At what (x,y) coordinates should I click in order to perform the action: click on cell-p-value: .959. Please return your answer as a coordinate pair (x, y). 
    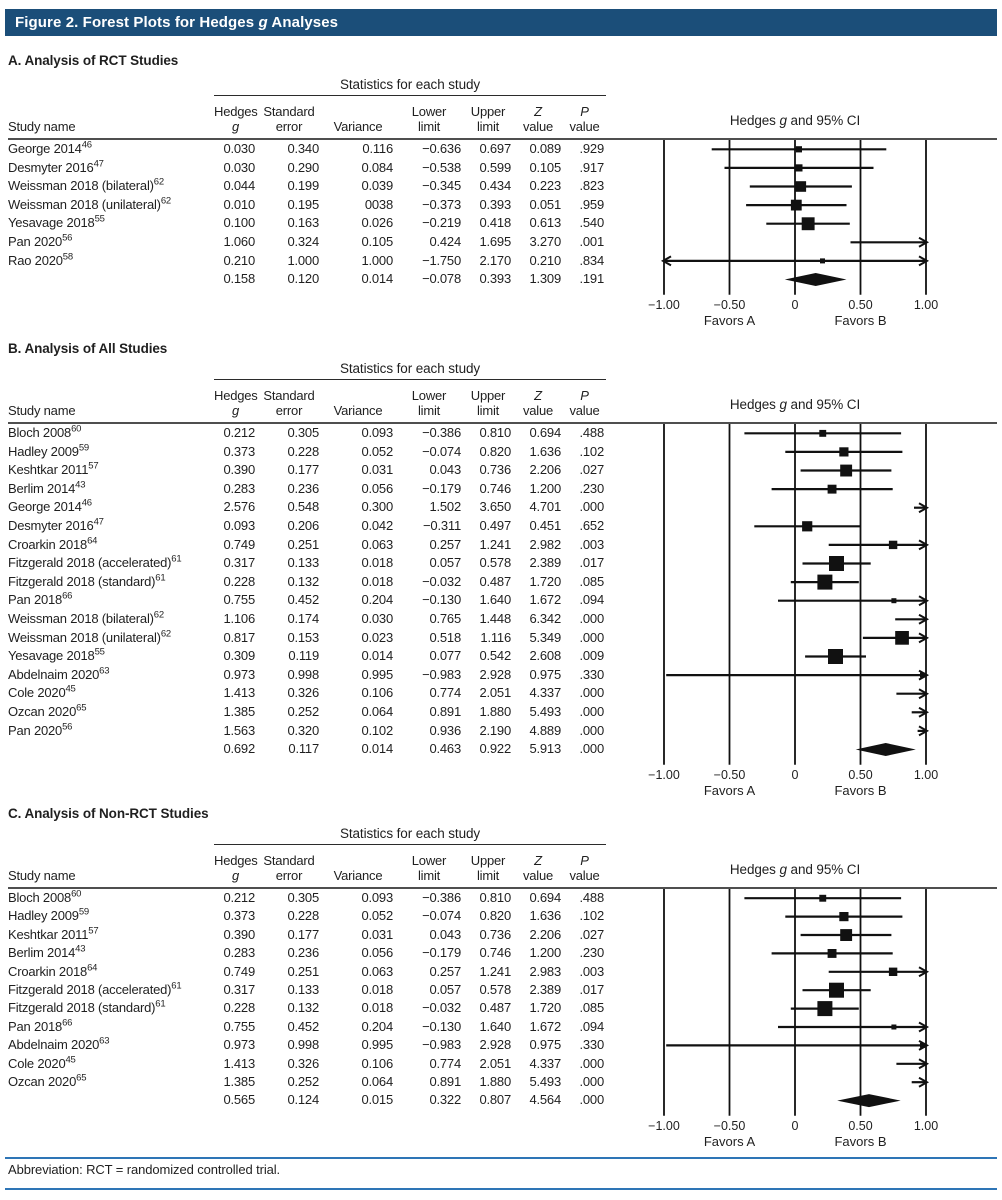
    Looking at the image, I should click on (591, 204).